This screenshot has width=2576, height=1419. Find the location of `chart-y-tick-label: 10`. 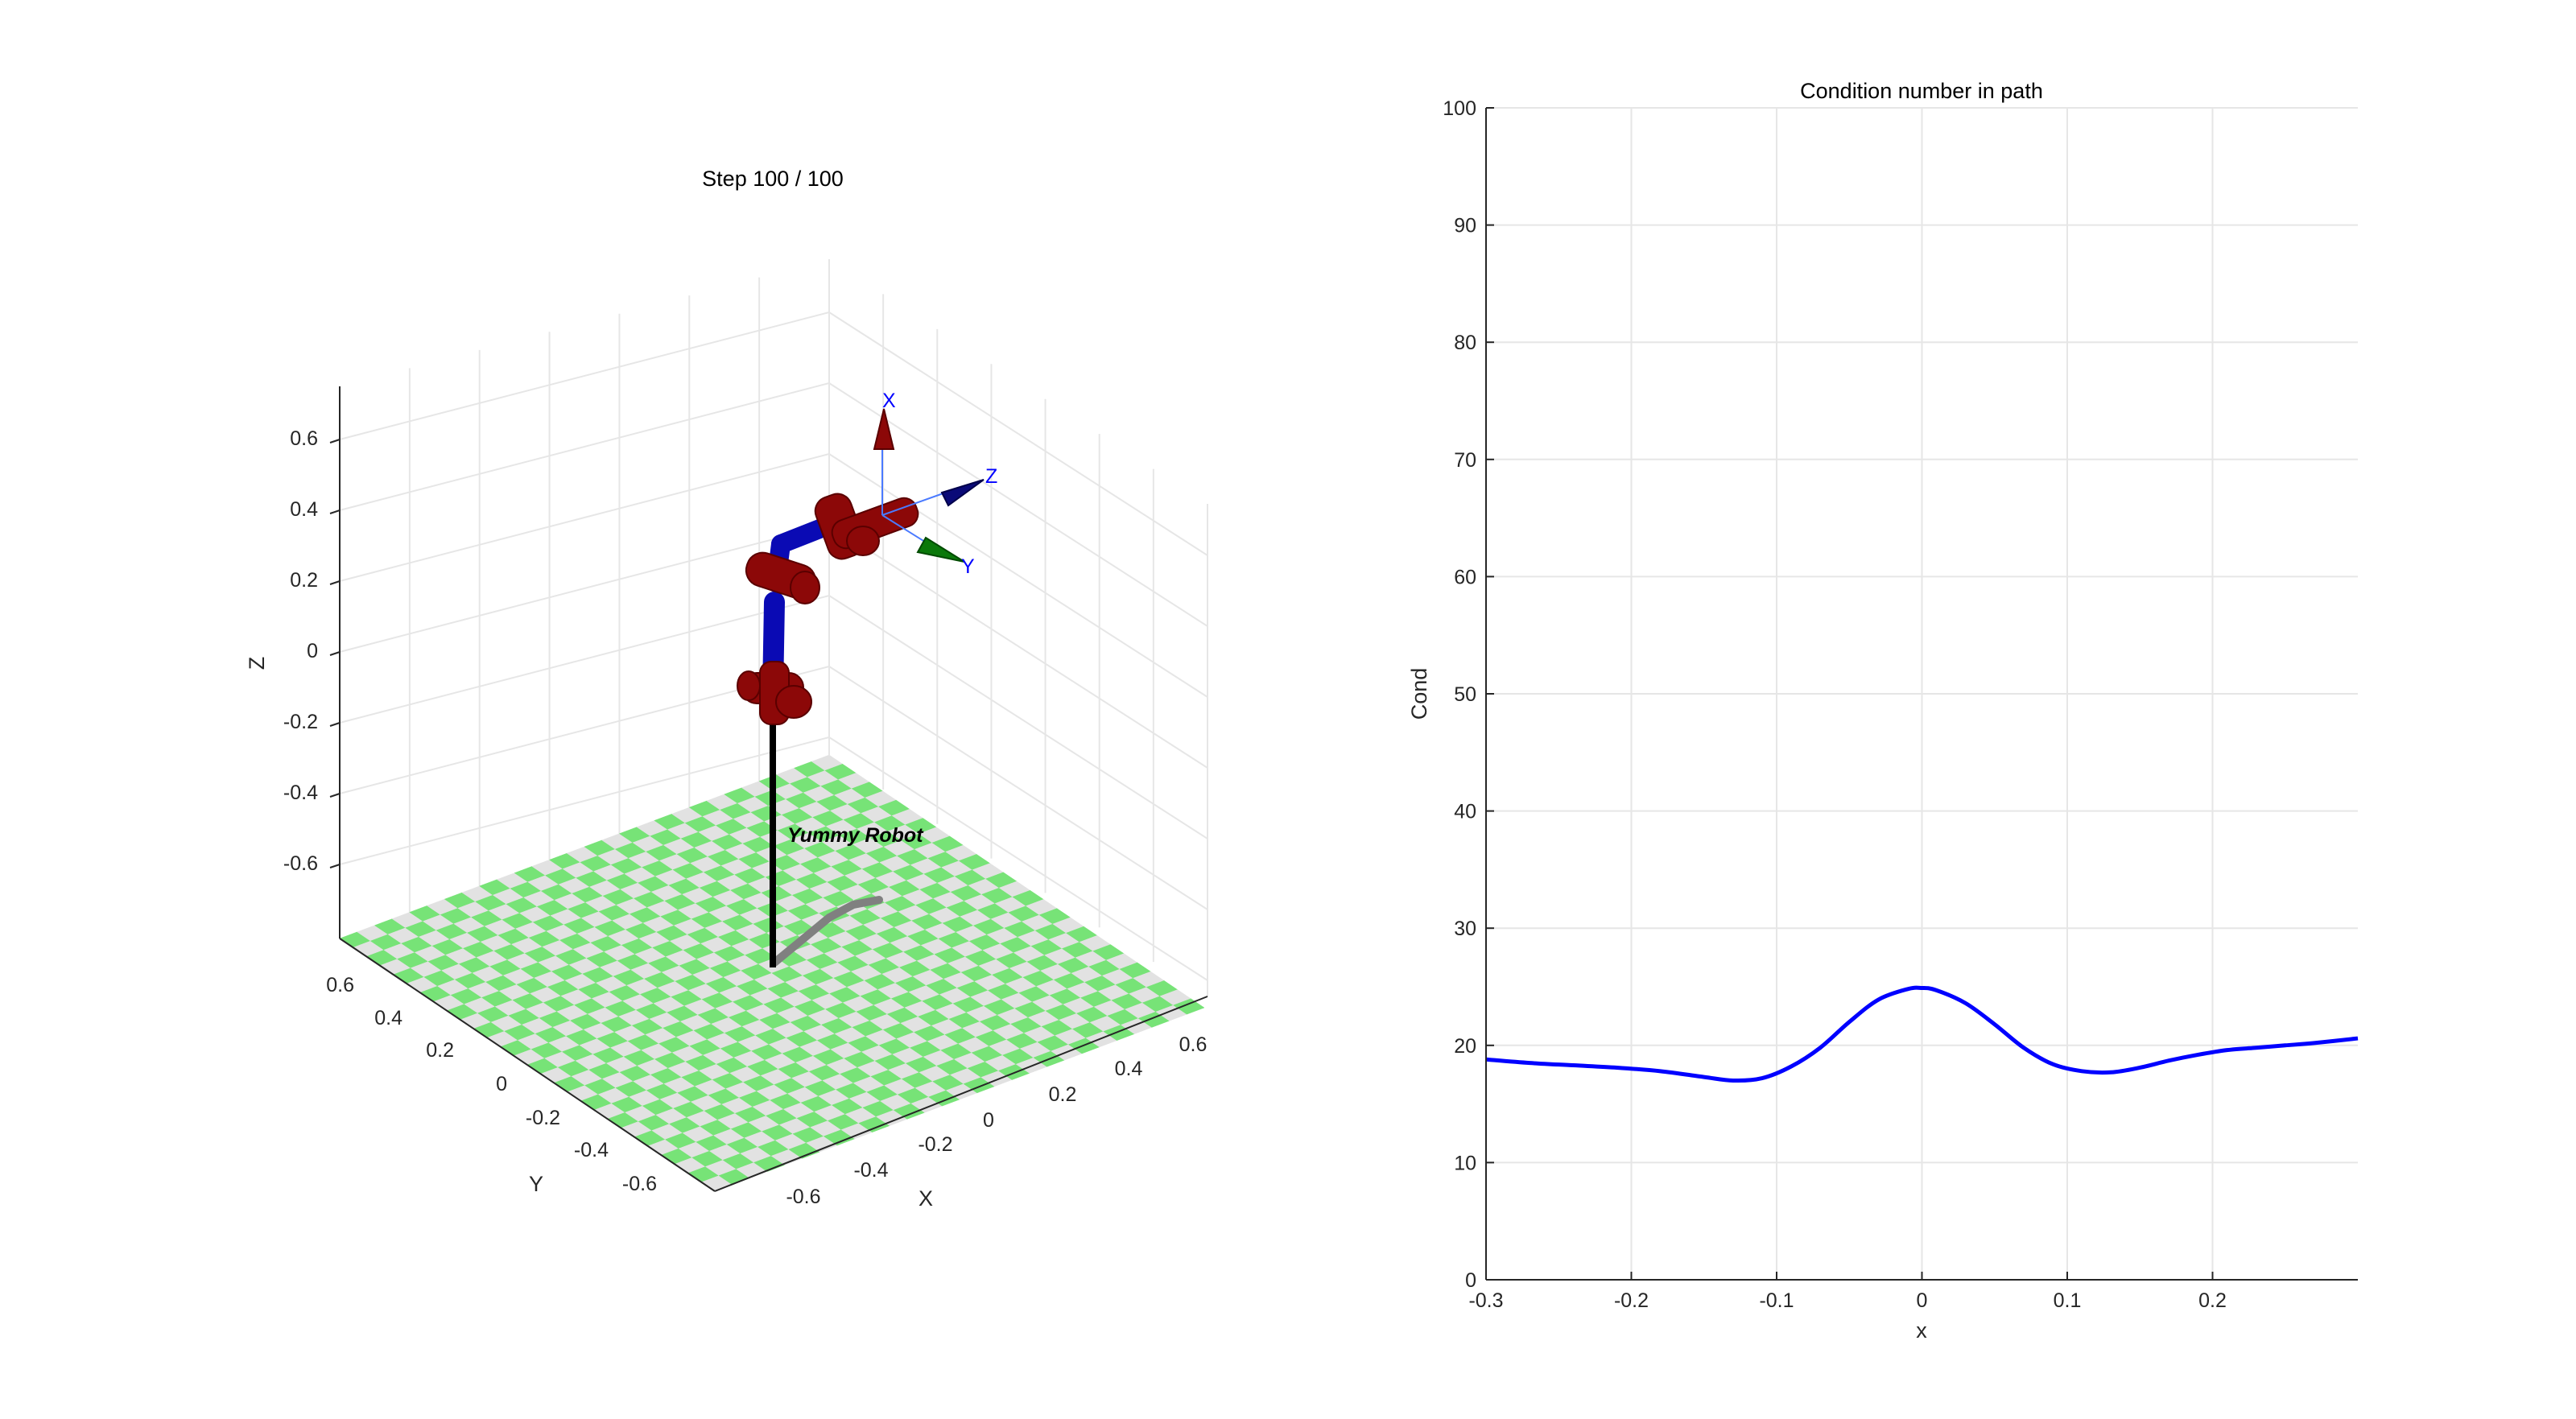

chart-y-tick-label: 10 is located at coordinates (1465, 1163).